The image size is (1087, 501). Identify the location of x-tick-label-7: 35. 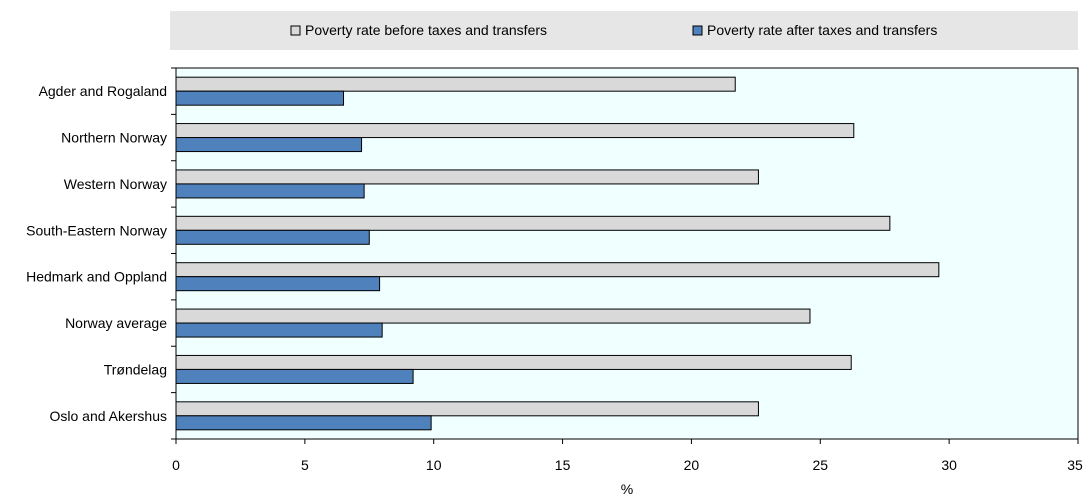
(1075, 465).